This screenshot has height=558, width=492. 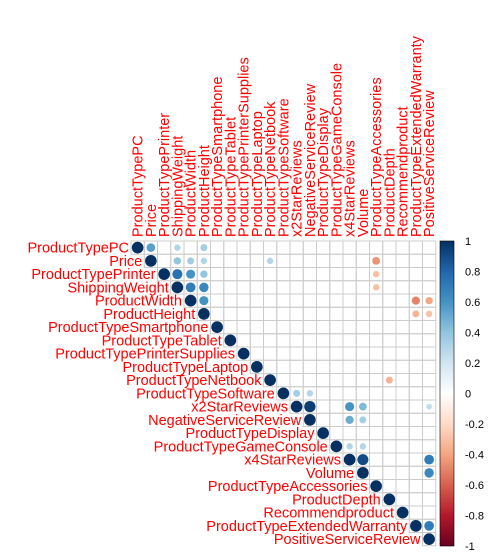 What do you see at coordinates (128, 328) in the screenshot?
I see `row-label: ProductTypeSmartphone` at bounding box center [128, 328].